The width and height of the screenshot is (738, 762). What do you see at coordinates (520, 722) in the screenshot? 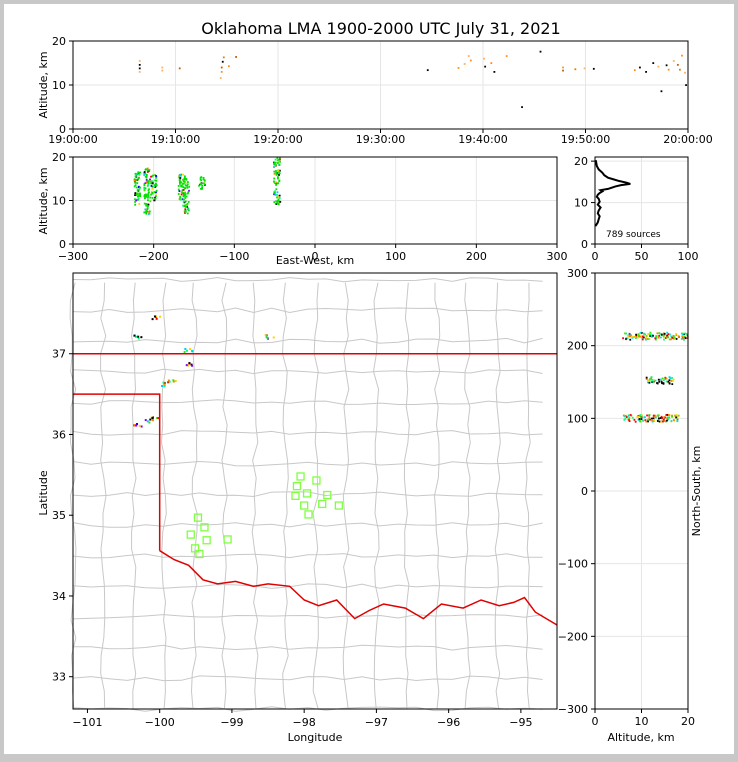
I see `x-tick-label: −95` at bounding box center [520, 722].